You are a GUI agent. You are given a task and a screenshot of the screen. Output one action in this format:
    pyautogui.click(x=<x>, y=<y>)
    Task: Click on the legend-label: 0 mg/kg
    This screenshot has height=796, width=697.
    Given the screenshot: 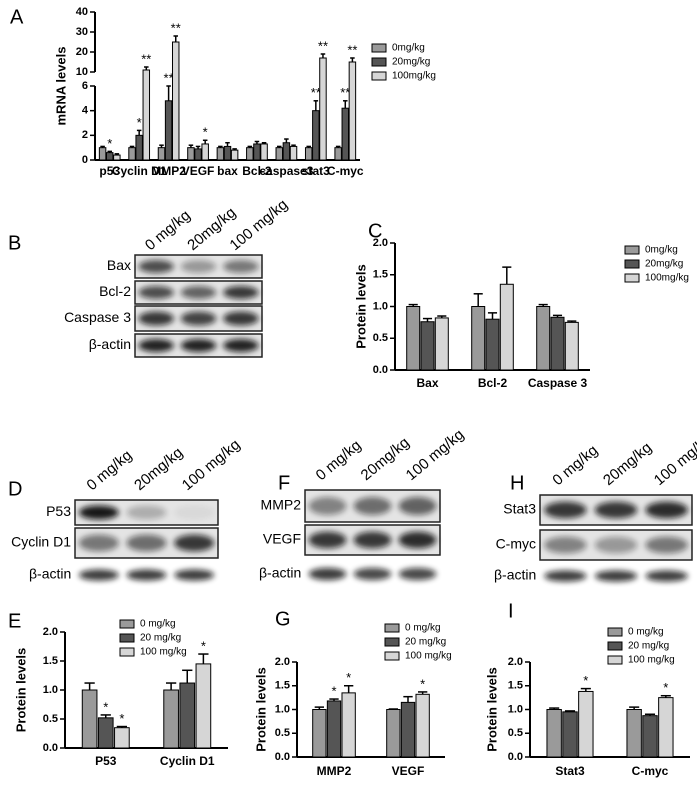 What is the action you would take?
    pyautogui.click(x=646, y=632)
    